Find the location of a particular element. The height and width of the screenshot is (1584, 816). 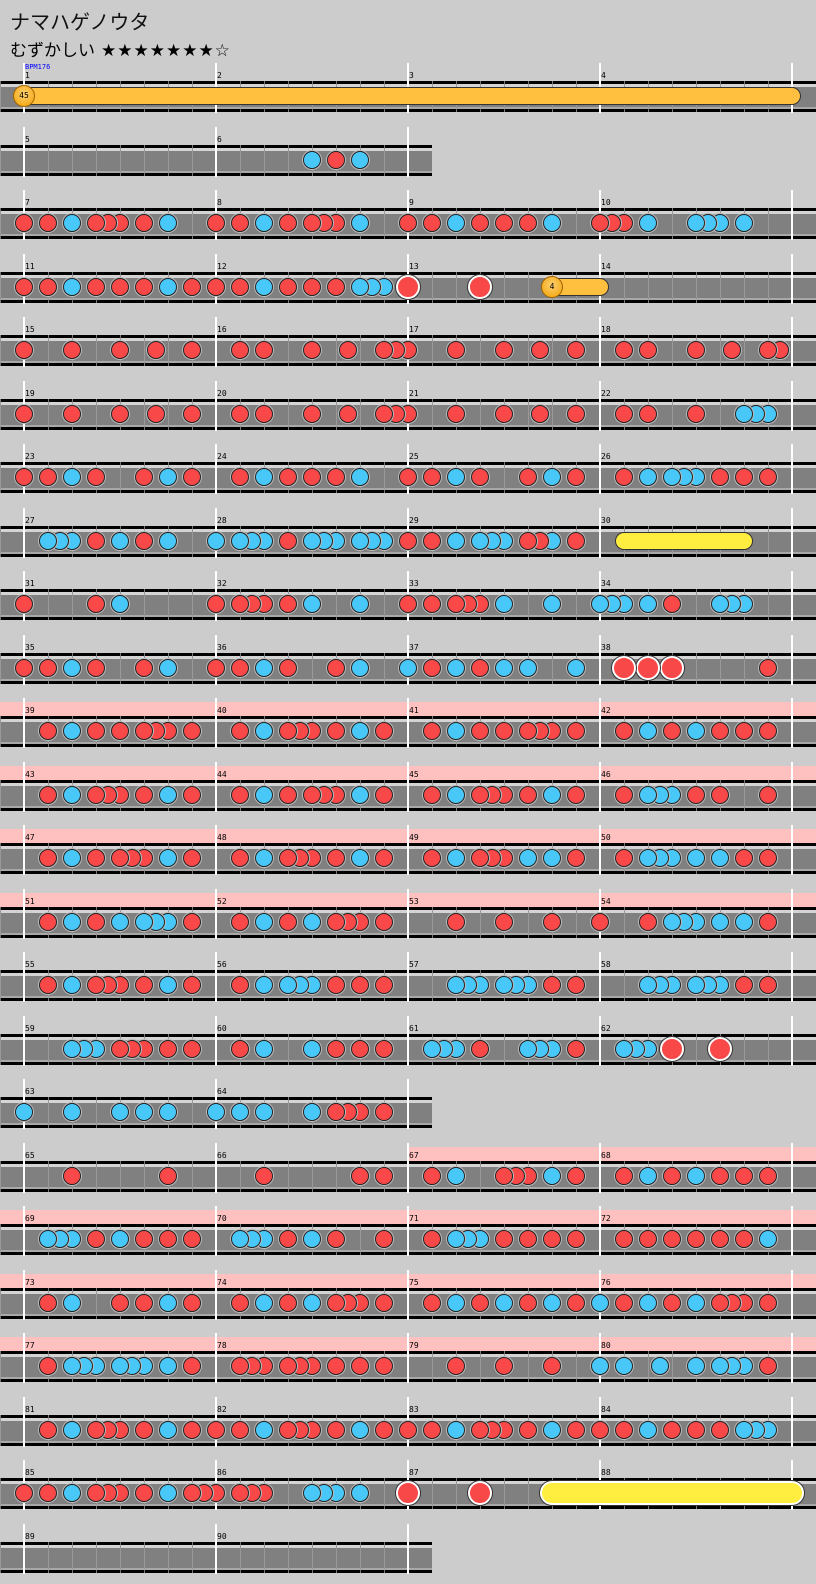

measure-number: 58 is located at coordinates (606, 964).